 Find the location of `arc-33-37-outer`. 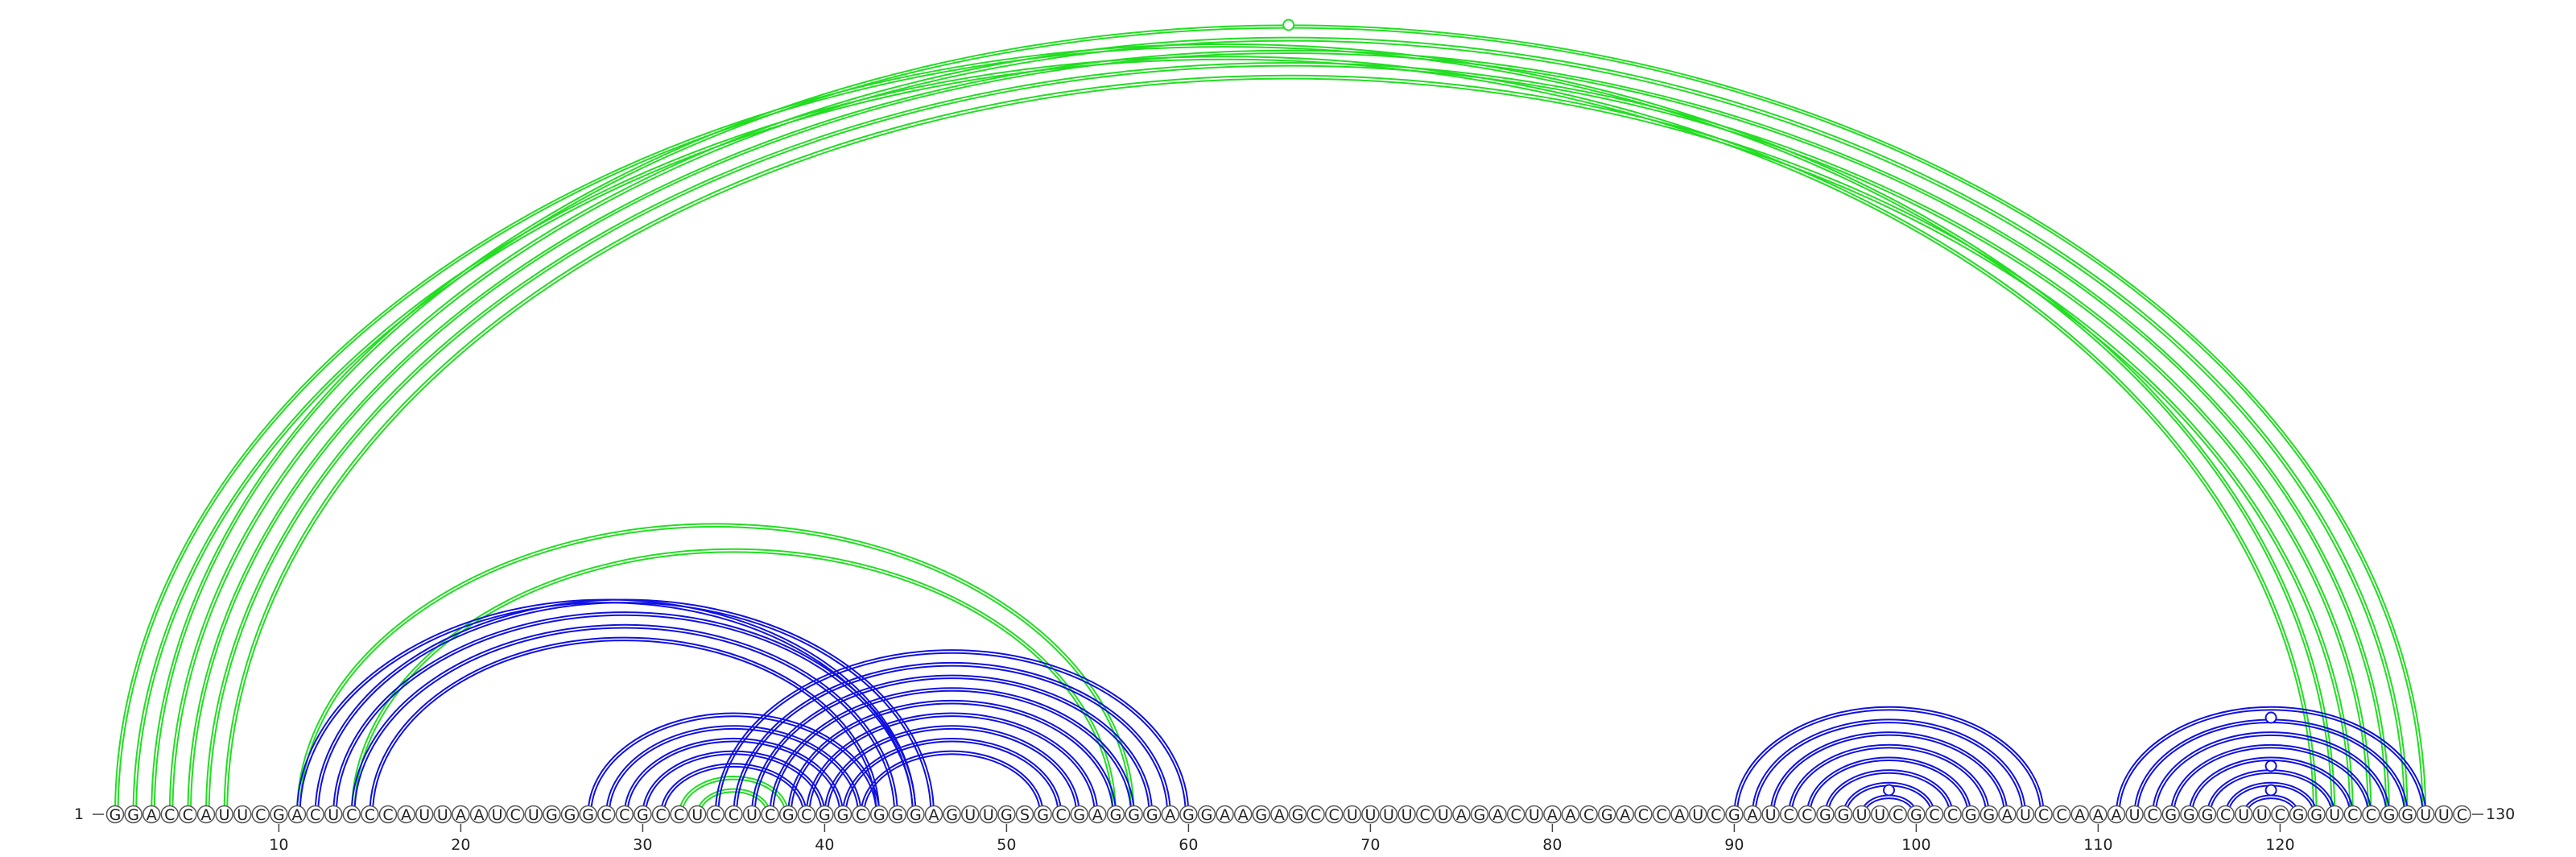

arc-33-37-outer is located at coordinates (733, 801).